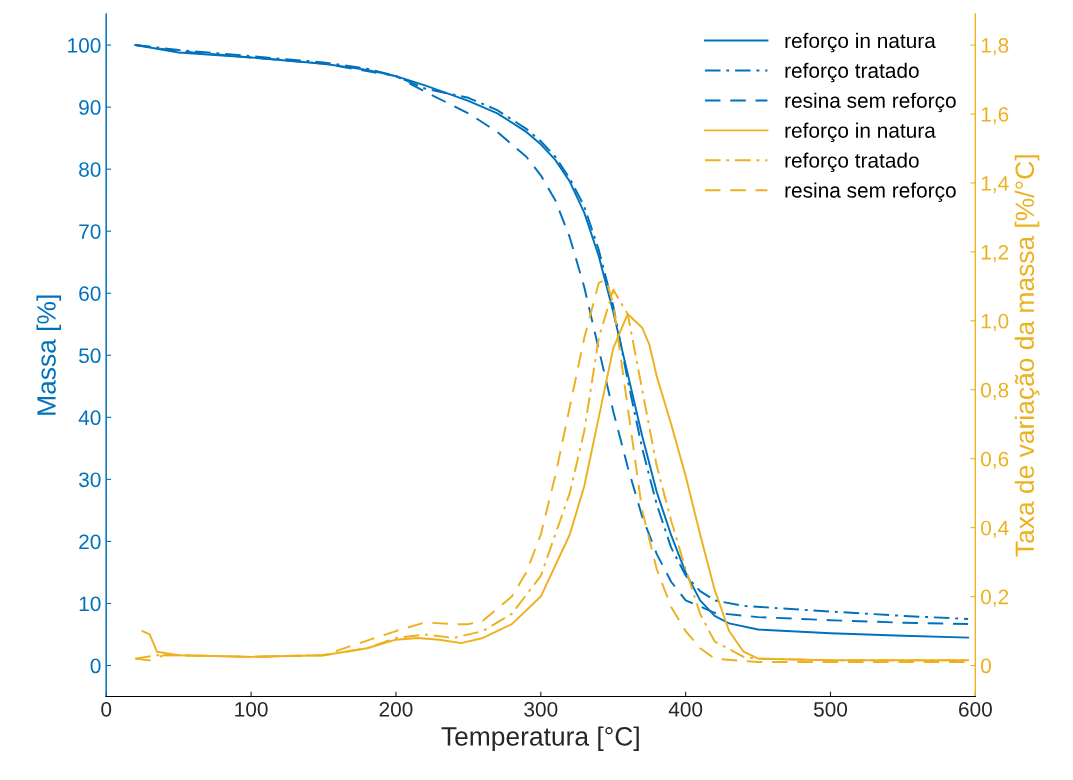 The width and height of the screenshot is (1073, 780). Describe the element at coordinates (95, 666) in the screenshot. I see `y-tick-label: 0` at that location.